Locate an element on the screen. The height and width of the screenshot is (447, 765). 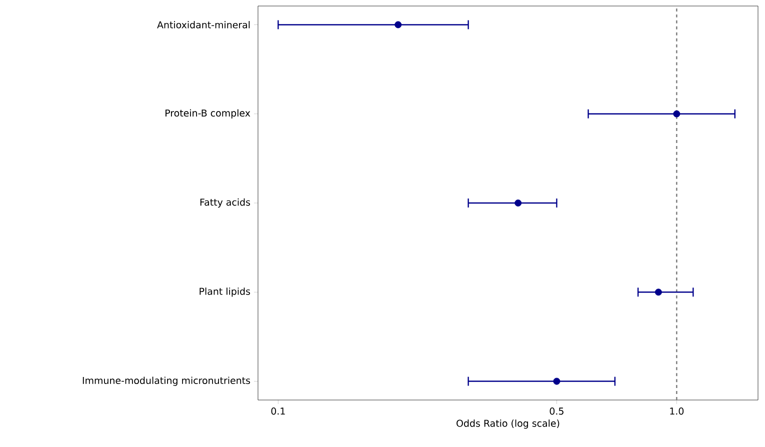
x-tick-label: 1.0 is located at coordinates (677, 411).